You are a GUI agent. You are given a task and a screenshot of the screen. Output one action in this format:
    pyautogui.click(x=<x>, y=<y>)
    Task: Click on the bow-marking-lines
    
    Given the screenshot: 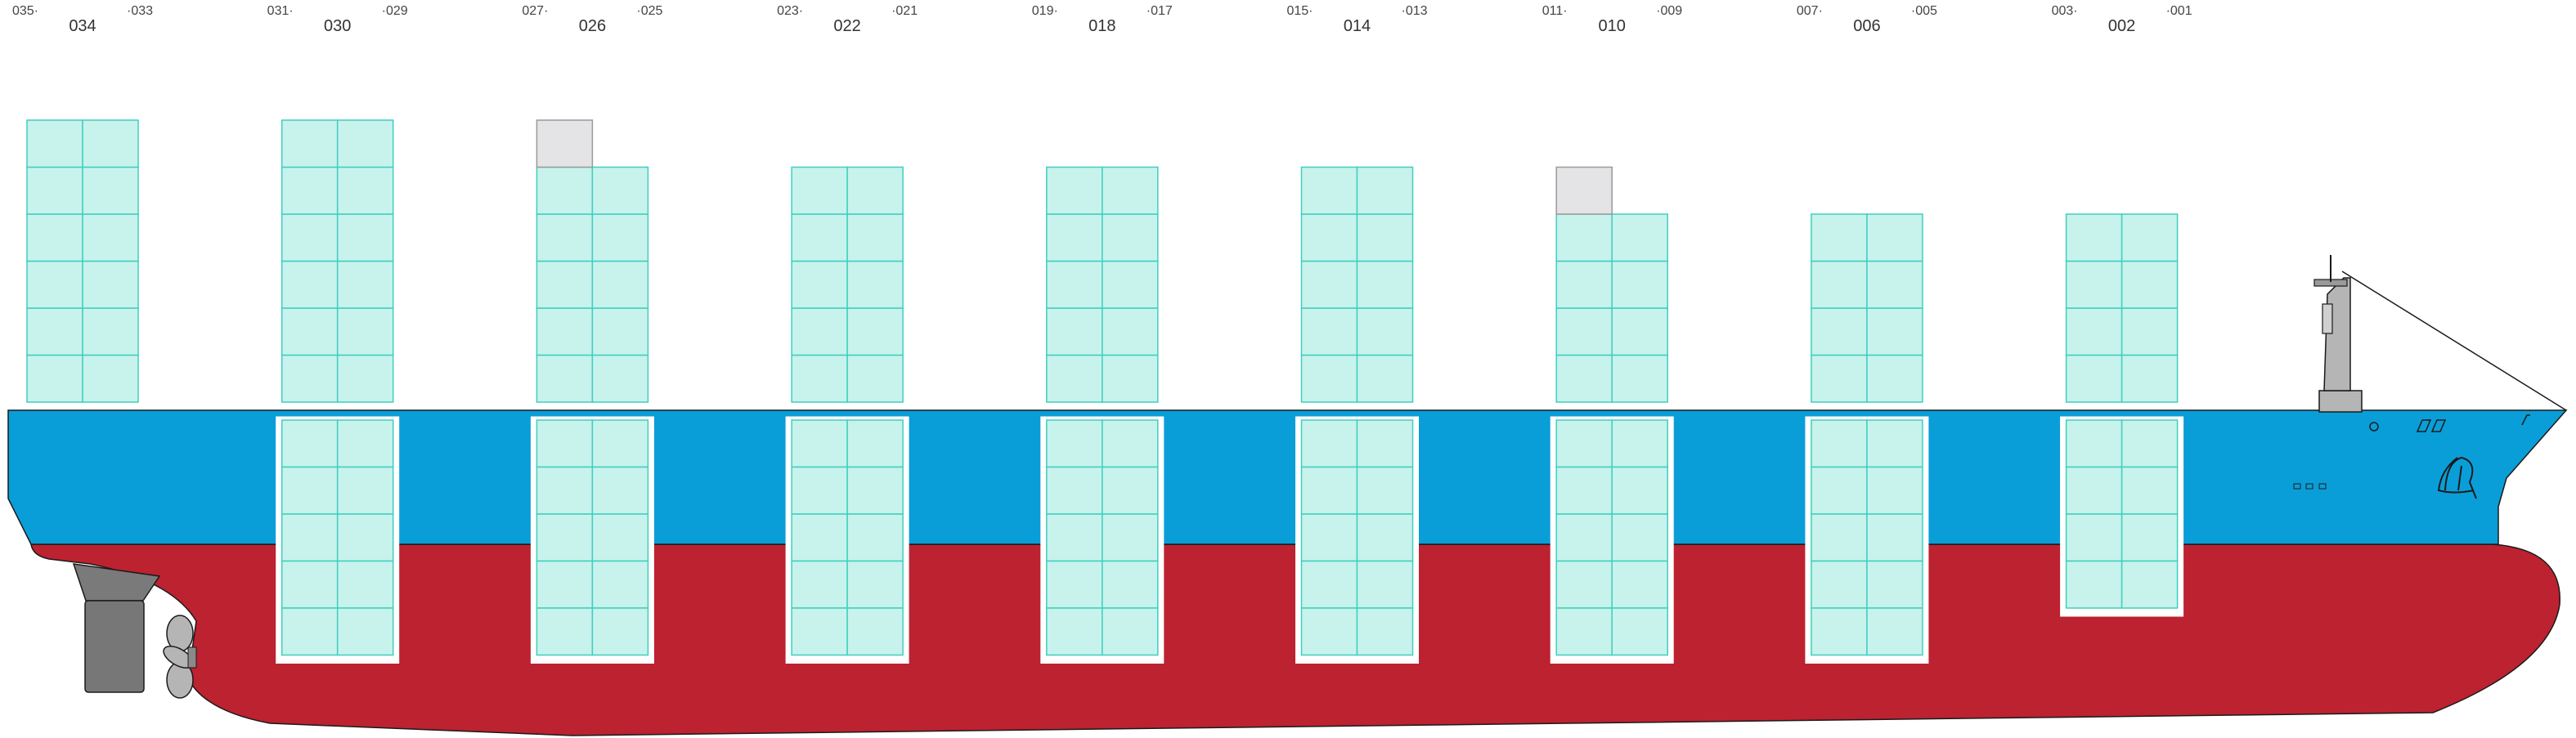 What is the action you would take?
    pyautogui.click(x=2473, y=423)
    